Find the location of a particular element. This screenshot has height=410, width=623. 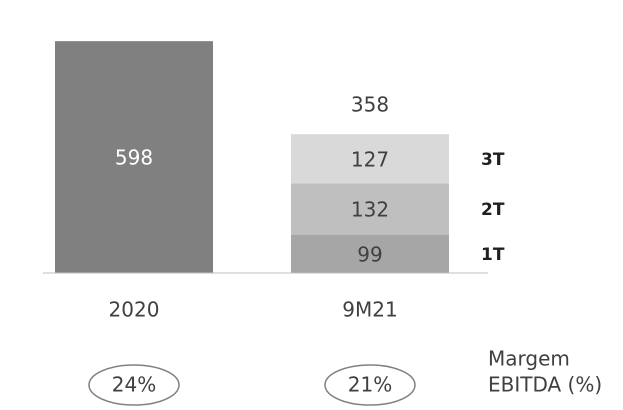

margin-title: EBITDA (%) is located at coordinates (545, 385).